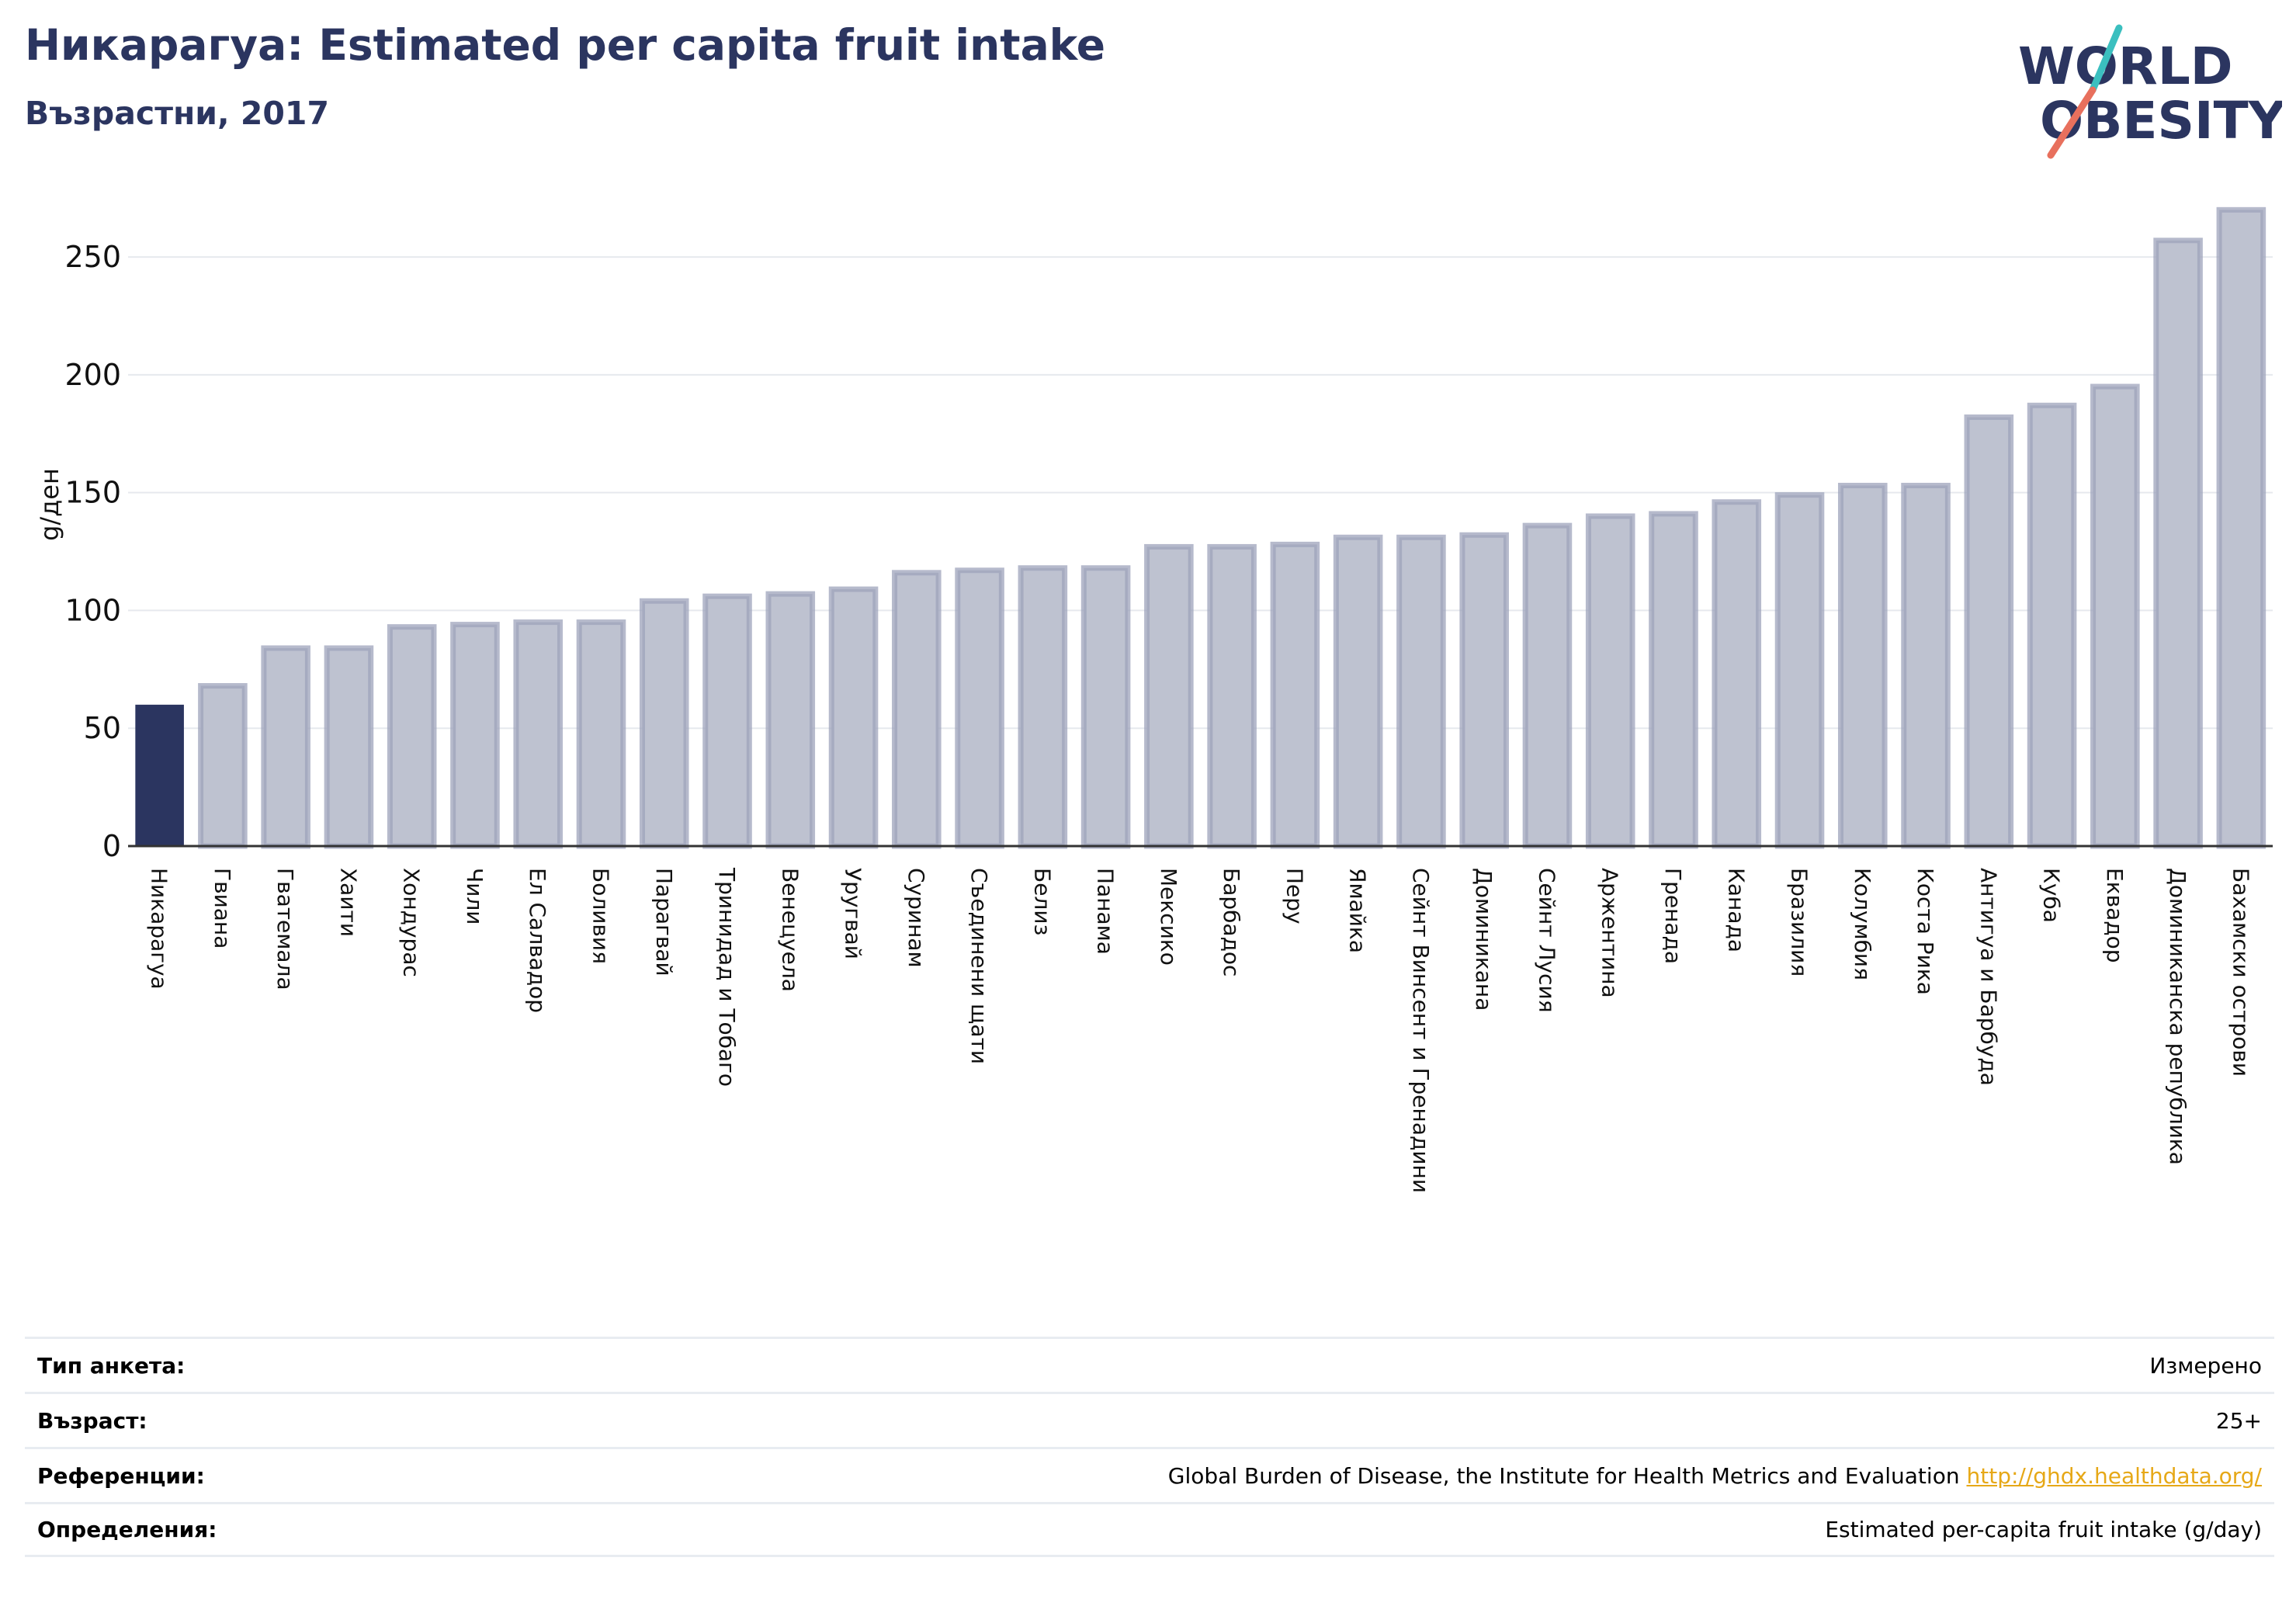  I want to click on info-value: 25+, so click(2238, 1420).